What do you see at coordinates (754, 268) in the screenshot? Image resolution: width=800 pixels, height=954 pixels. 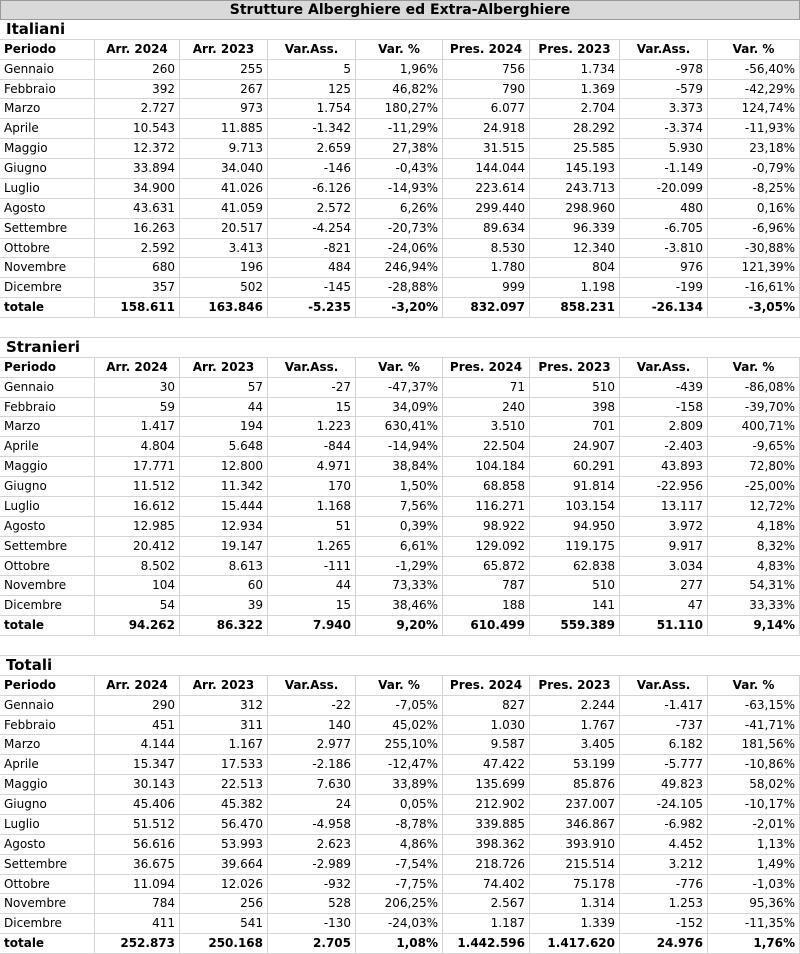 I see `cell: 121,39%` at bounding box center [754, 268].